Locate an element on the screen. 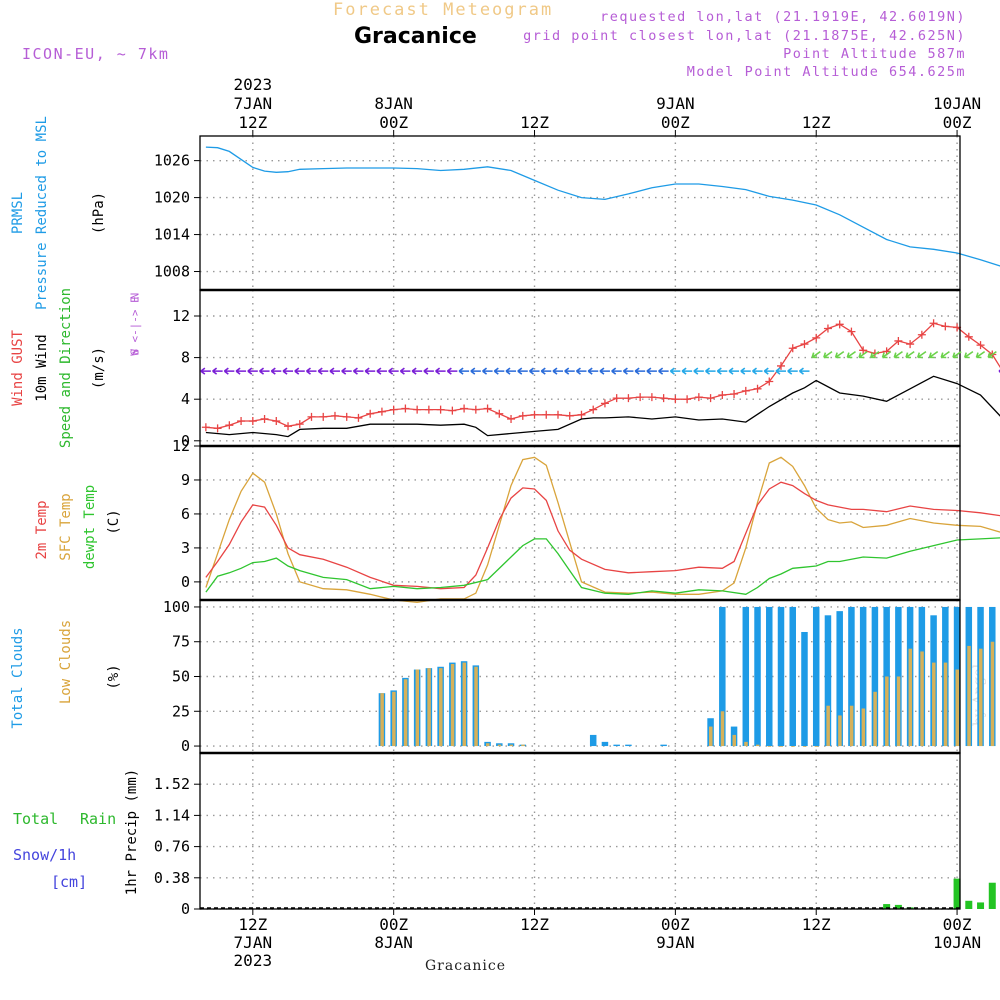  wind-ytick-label: 8 is located at coordinates (185, 358).